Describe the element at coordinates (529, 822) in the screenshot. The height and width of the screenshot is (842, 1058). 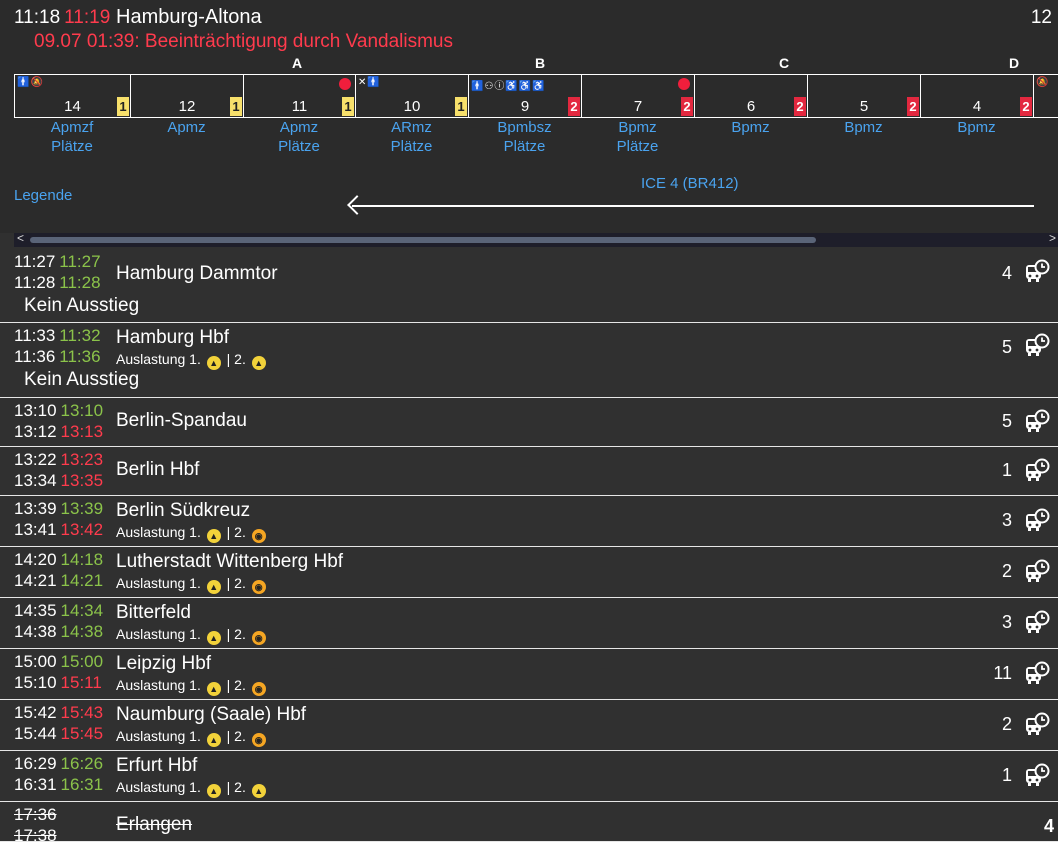
I see `stop-row: 17:36 17:38 Erlangen 4` at that location.